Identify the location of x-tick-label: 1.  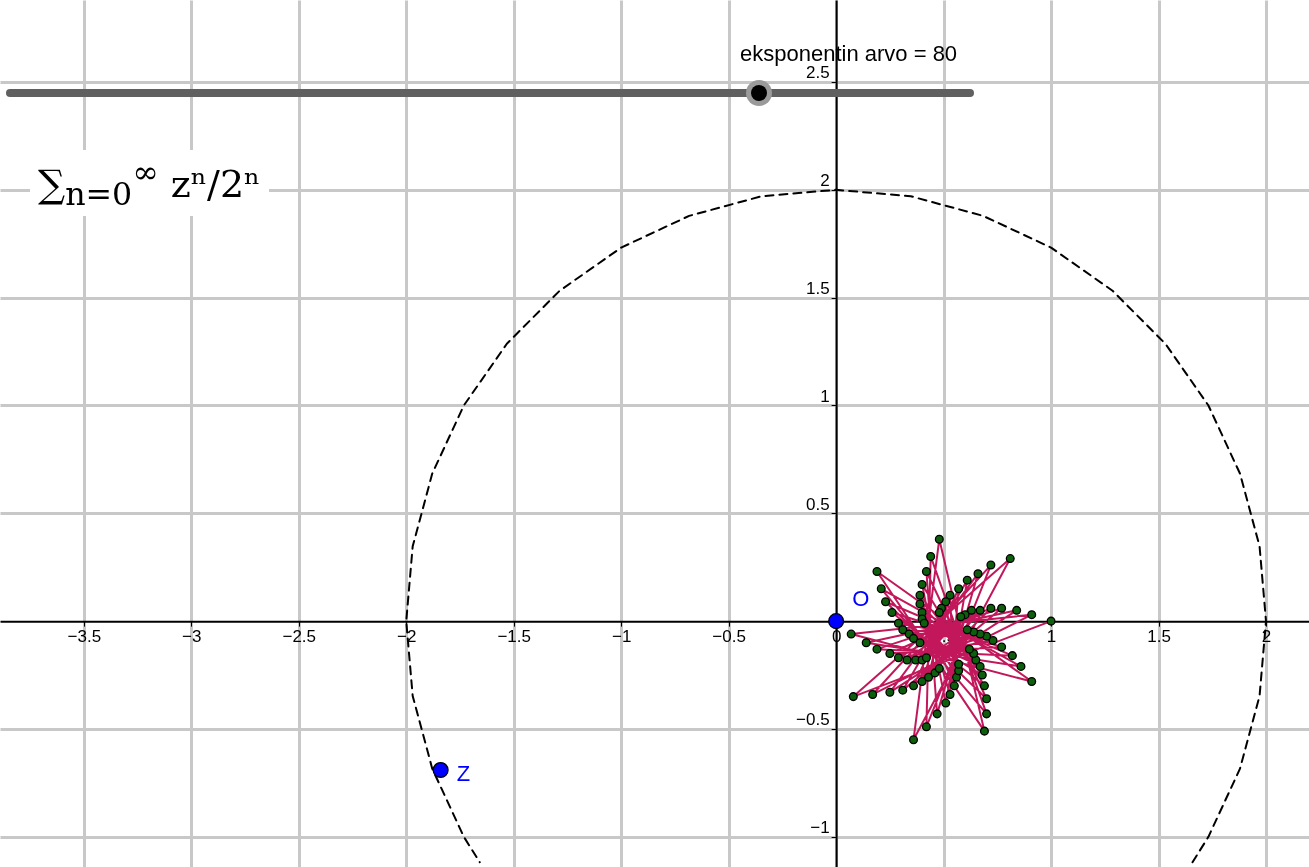
(1051, 636).